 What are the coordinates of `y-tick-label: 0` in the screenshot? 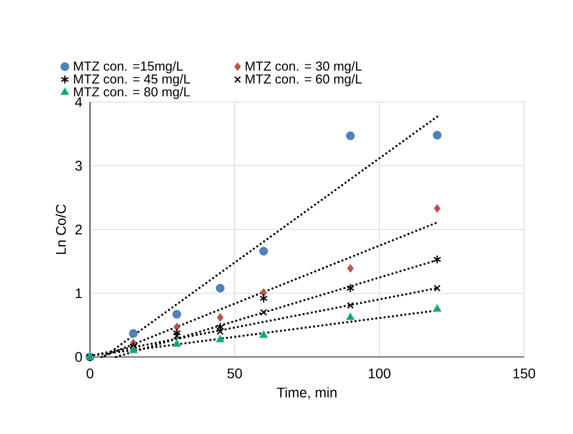 It's located at (78, 357).